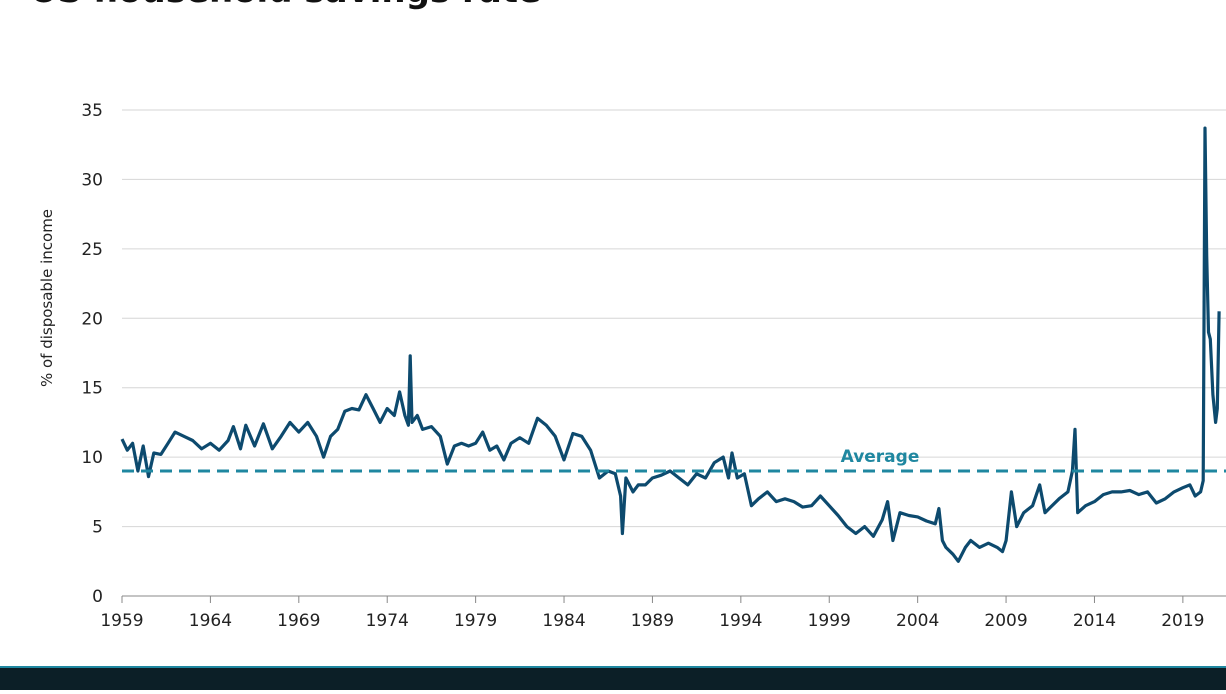 The height and width of the screenshot is (694, 1226). Describe the element at coordinates (613, 667) in the screenshot. I see `footer-accent` at that location.